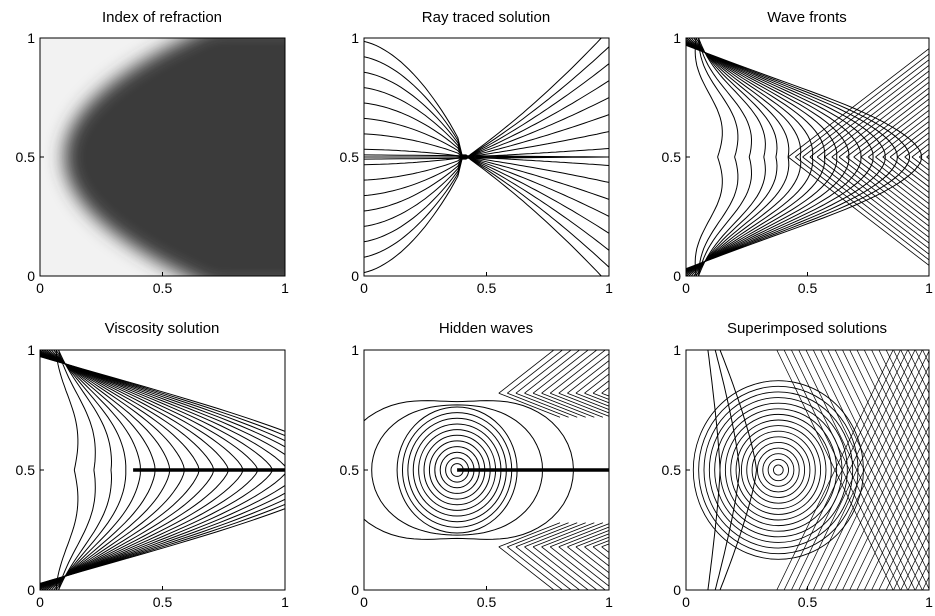  I want to click on panel-title: Hidden waves, so click(486, 328).